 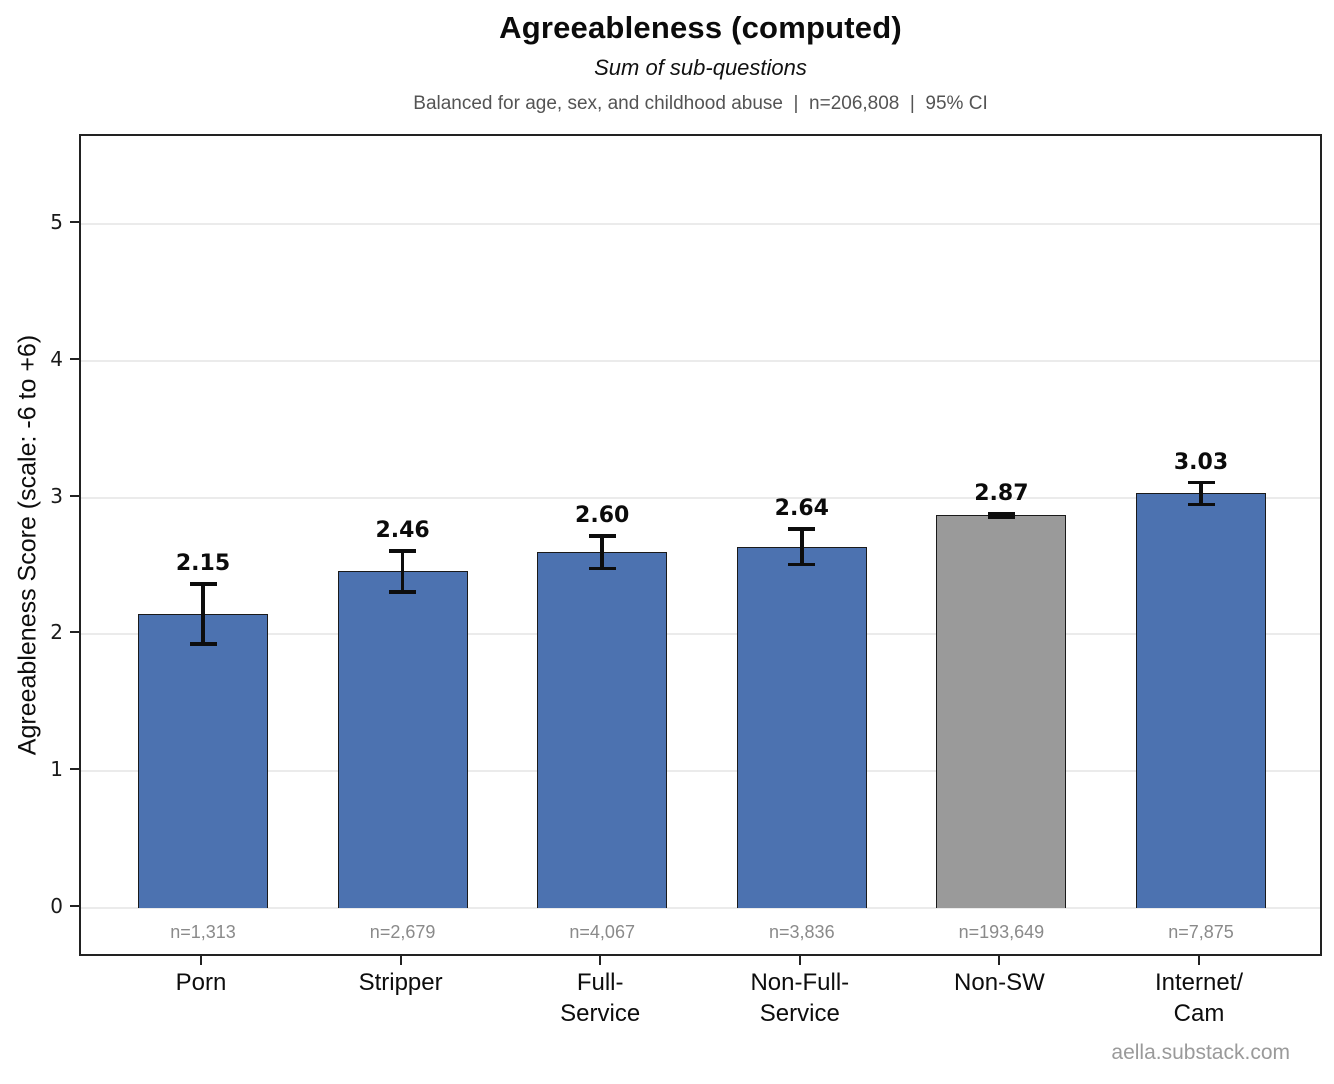 I want to click on chart-subtitle: Sum of sub-questions, so click(x=700, y=67).